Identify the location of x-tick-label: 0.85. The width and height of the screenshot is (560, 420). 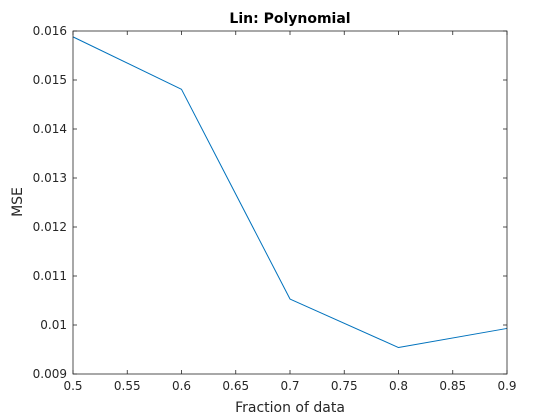
(452, 386).